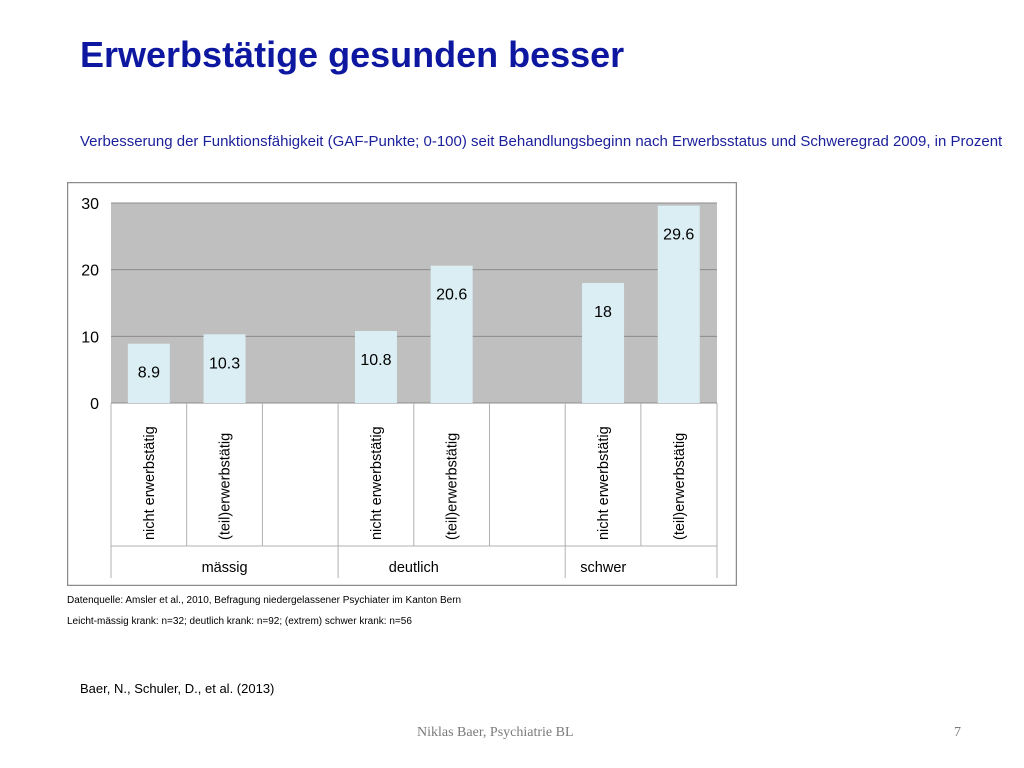  What do you see at coordinates (225, 568) in the screenshot?
I see `group-label: mässig` at bounding box center [225, 568].